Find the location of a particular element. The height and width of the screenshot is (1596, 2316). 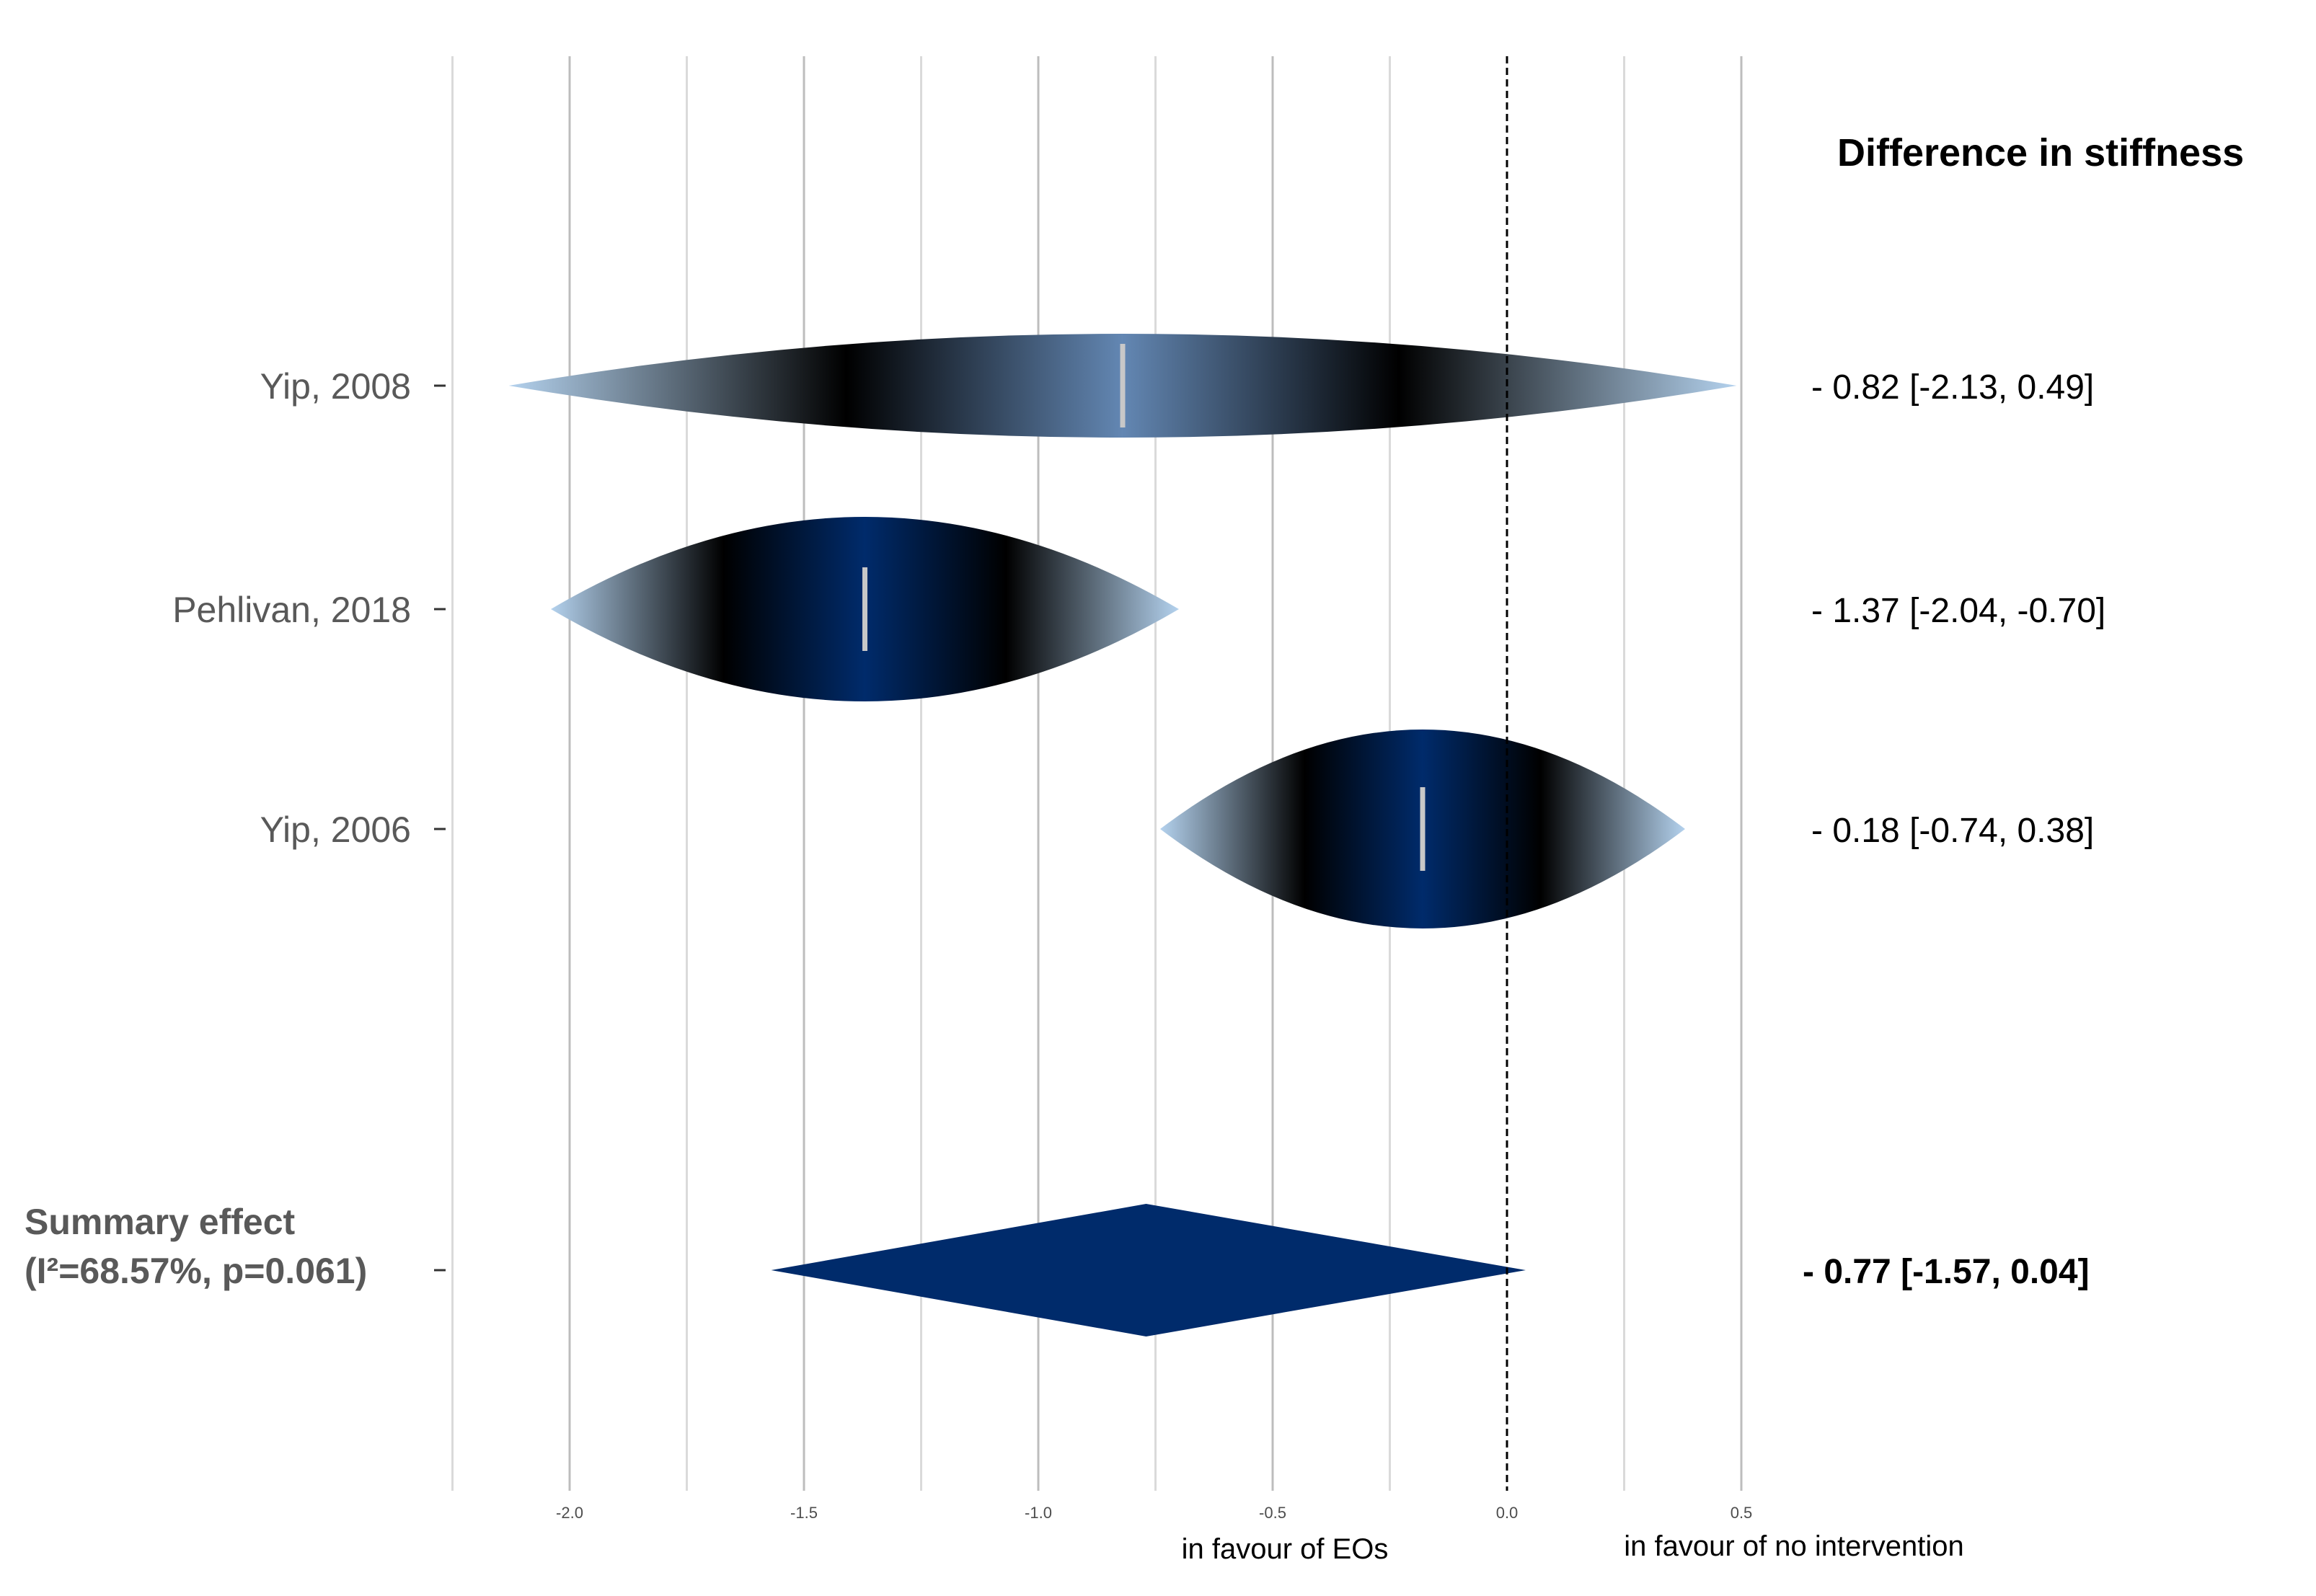

x-tick-label: -0.5 is located at coordinates (1272, 1513).